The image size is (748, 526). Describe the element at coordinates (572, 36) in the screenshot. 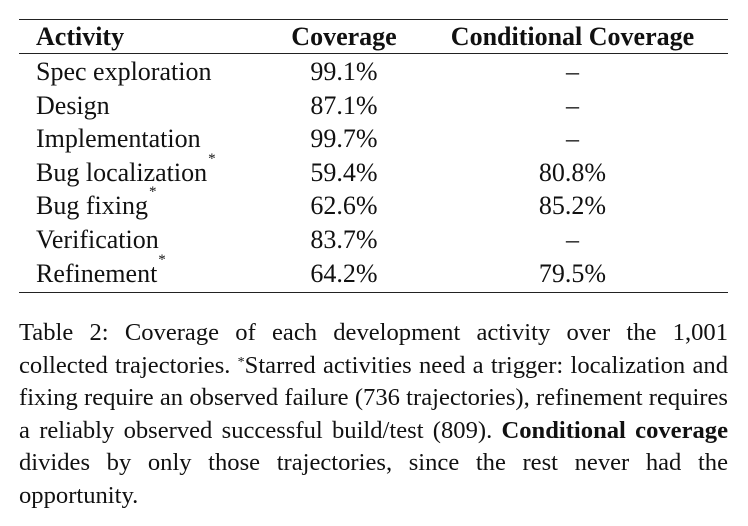

I see `header-conditional-coverage: Conditional Coverage` at that location.